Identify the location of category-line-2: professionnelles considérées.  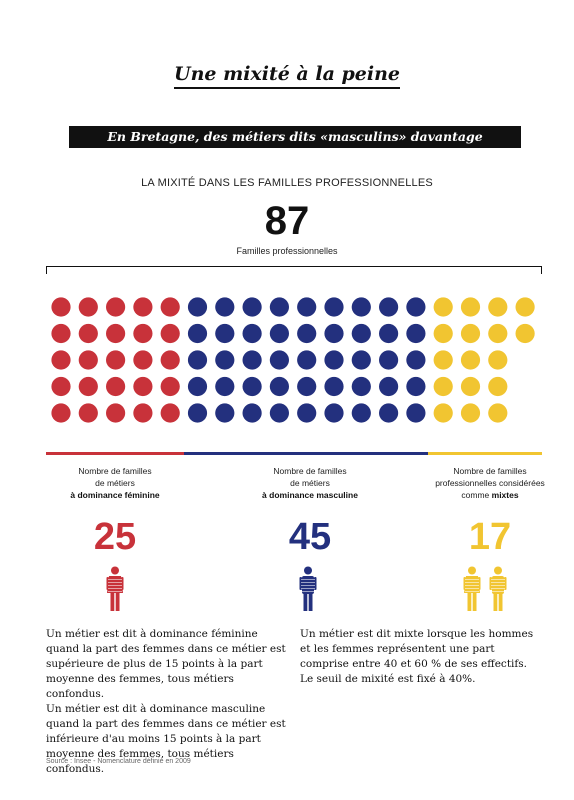
(490, 483).